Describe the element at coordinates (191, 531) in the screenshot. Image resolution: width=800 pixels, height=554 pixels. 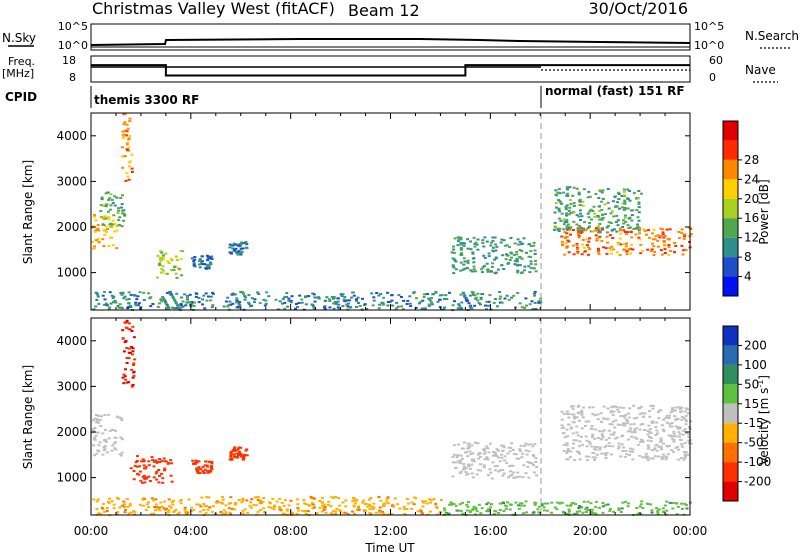
I see `x-tick-label: 04:00` at that location.